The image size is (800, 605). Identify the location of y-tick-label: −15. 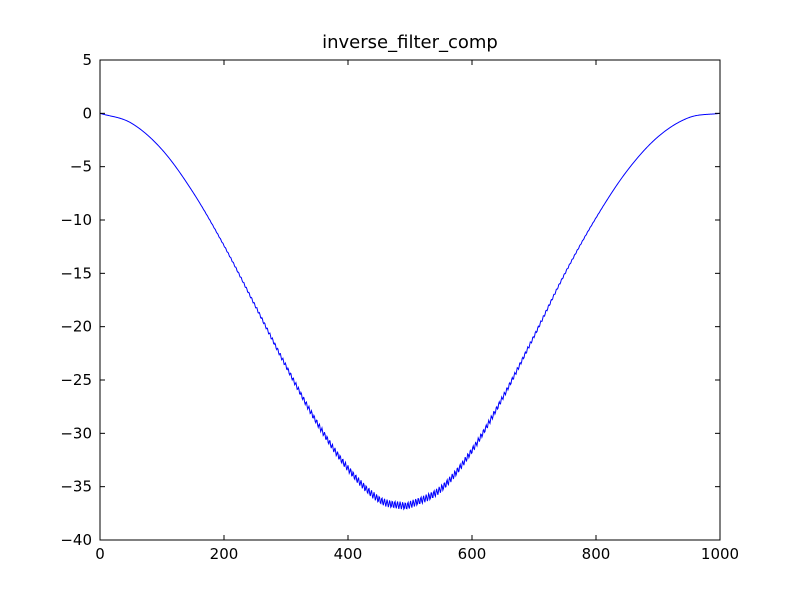
(76, 273).